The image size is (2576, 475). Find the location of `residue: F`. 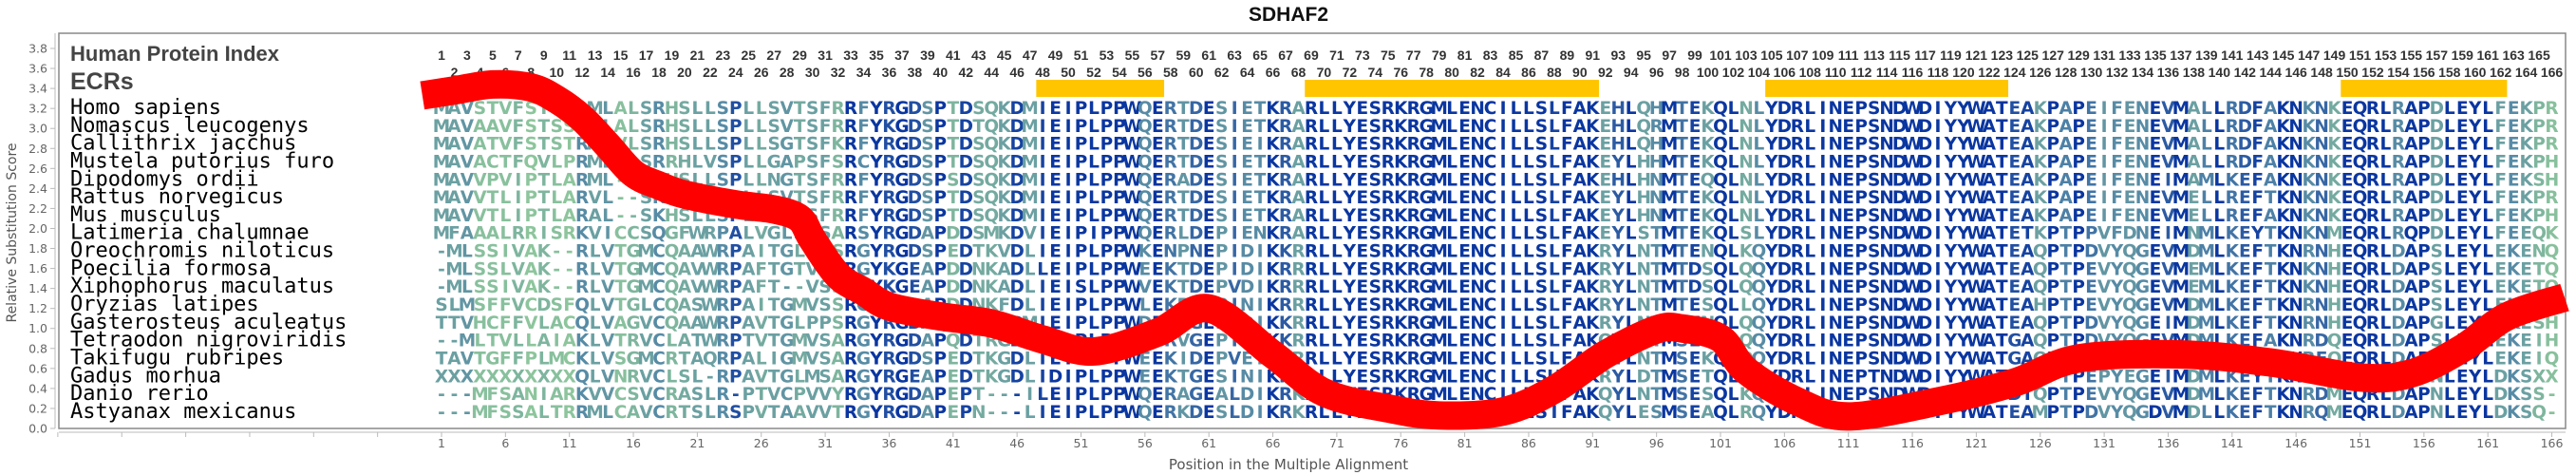

residue: F is located at coordinates (2500, 145).